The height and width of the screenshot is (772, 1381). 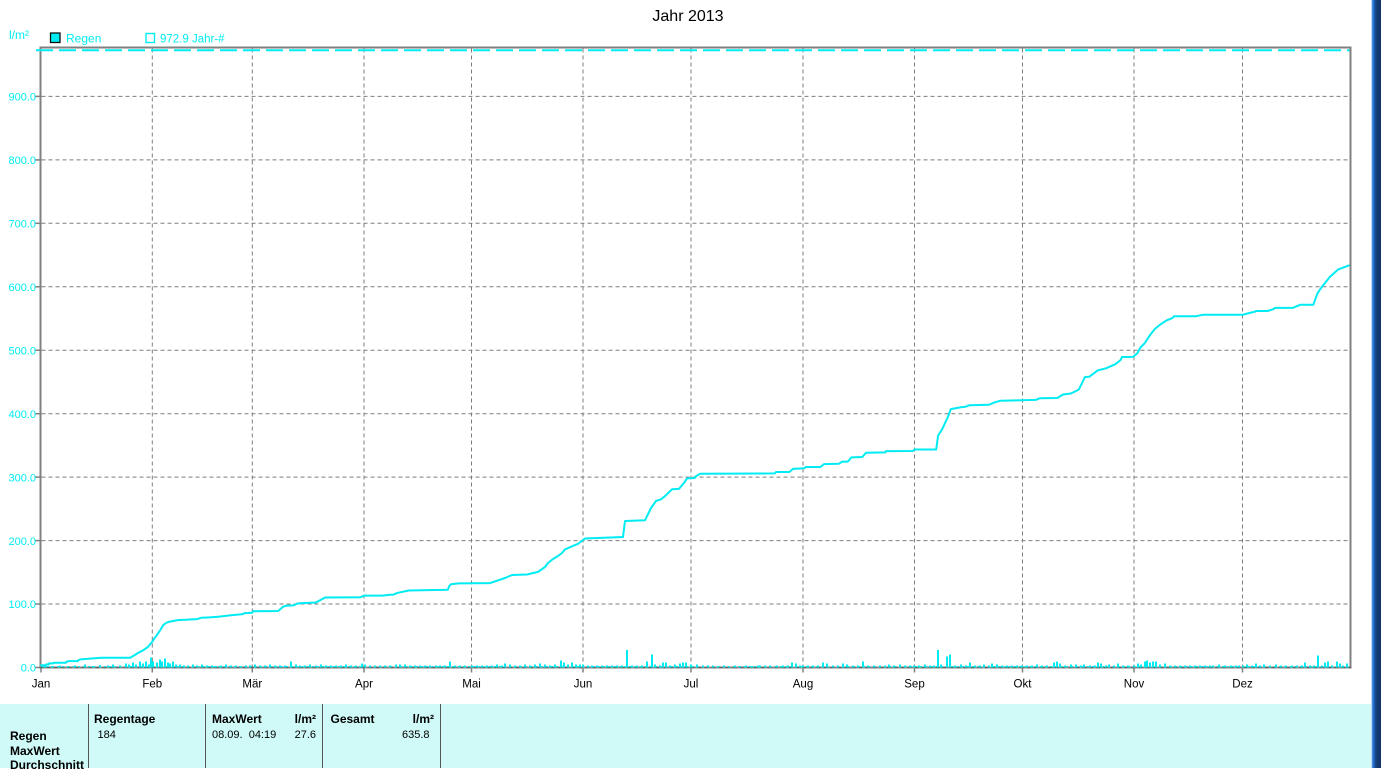 What do you see at coordinates (28, 669) in the screenshot?
I see `svg-text: 0.0` at bounding box center [28, 669].